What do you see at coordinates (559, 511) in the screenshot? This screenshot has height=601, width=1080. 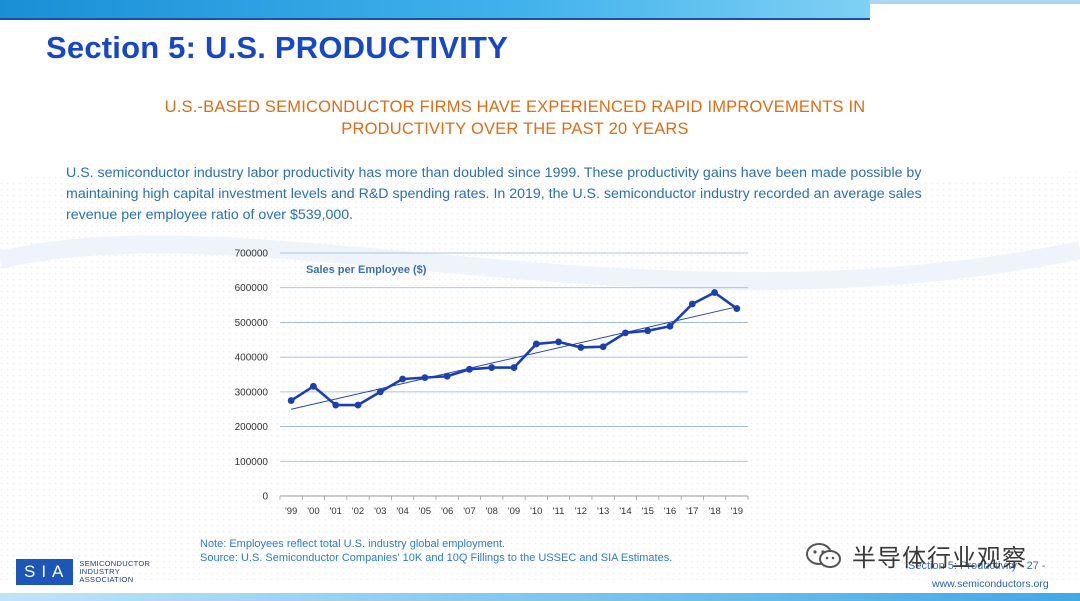 I see `x-tick-label: '11` at bounding box center [559, 511].